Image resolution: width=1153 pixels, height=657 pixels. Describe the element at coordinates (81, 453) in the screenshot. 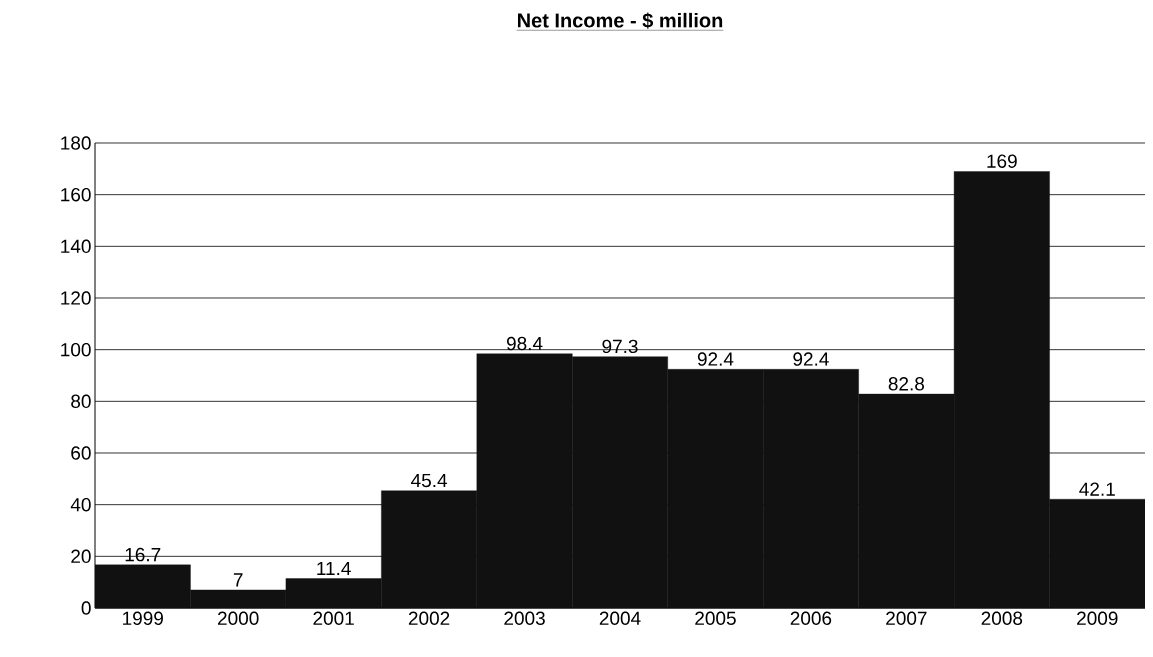

I see `y-tick-label: 60` at that location.